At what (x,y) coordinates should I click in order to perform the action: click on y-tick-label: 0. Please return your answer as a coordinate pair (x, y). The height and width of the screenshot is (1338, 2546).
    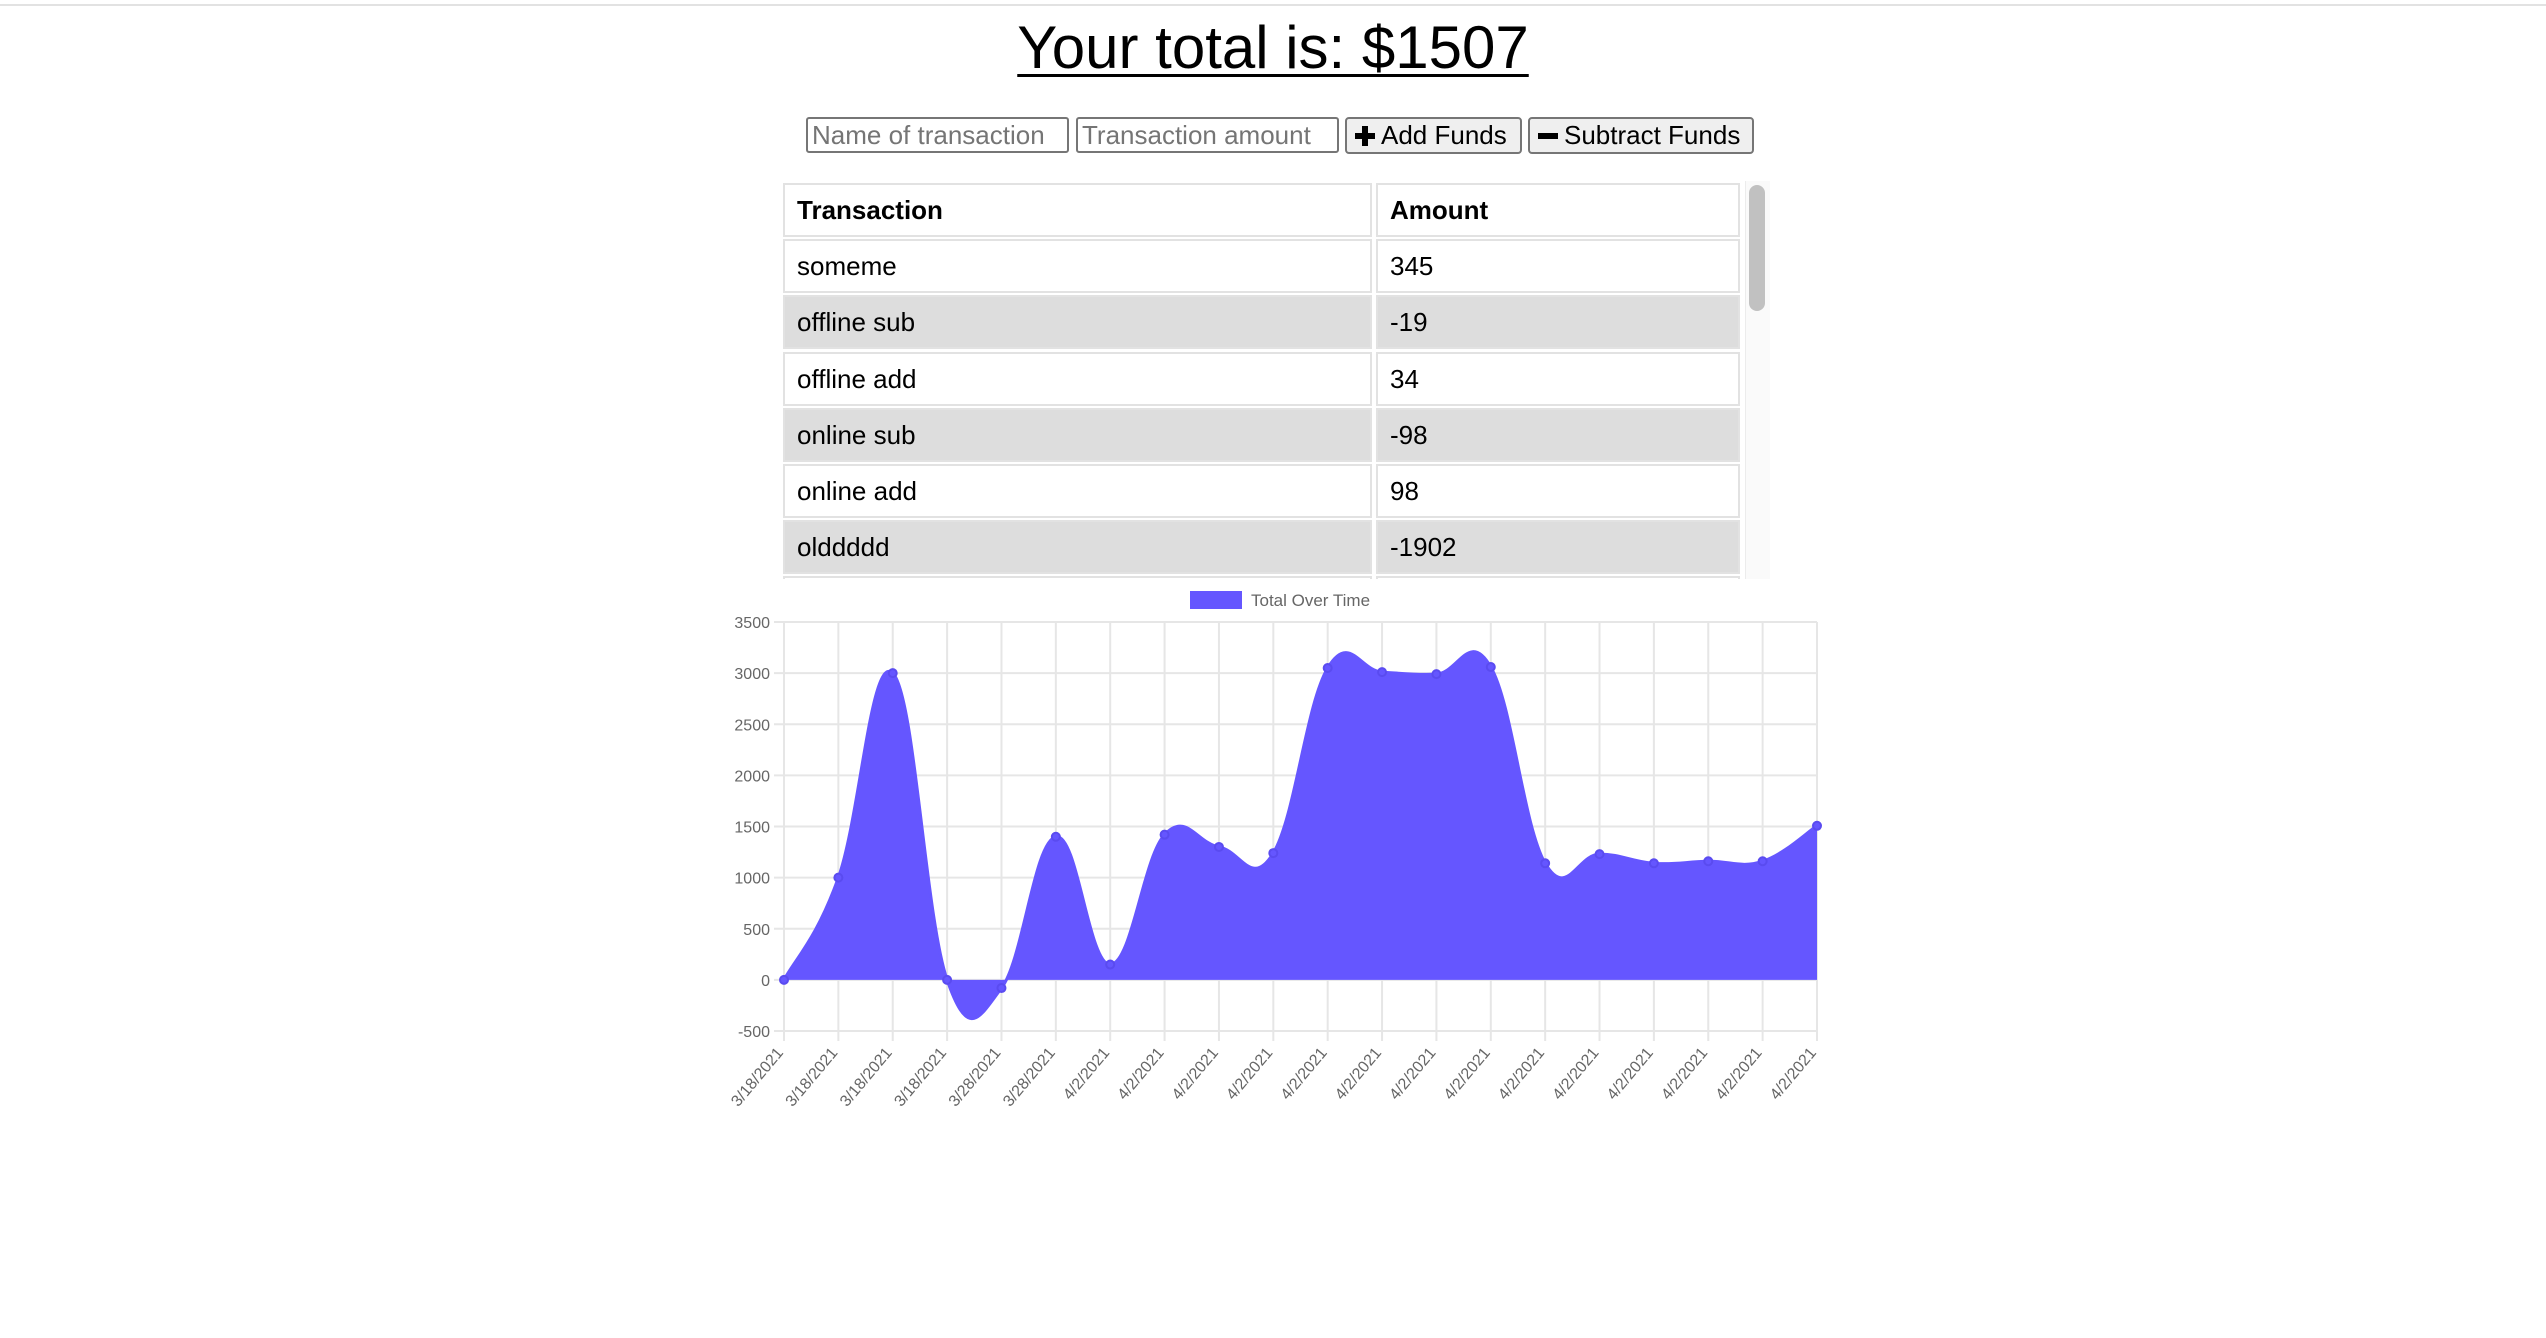
    Looking at the image, I should click on (765, 981).